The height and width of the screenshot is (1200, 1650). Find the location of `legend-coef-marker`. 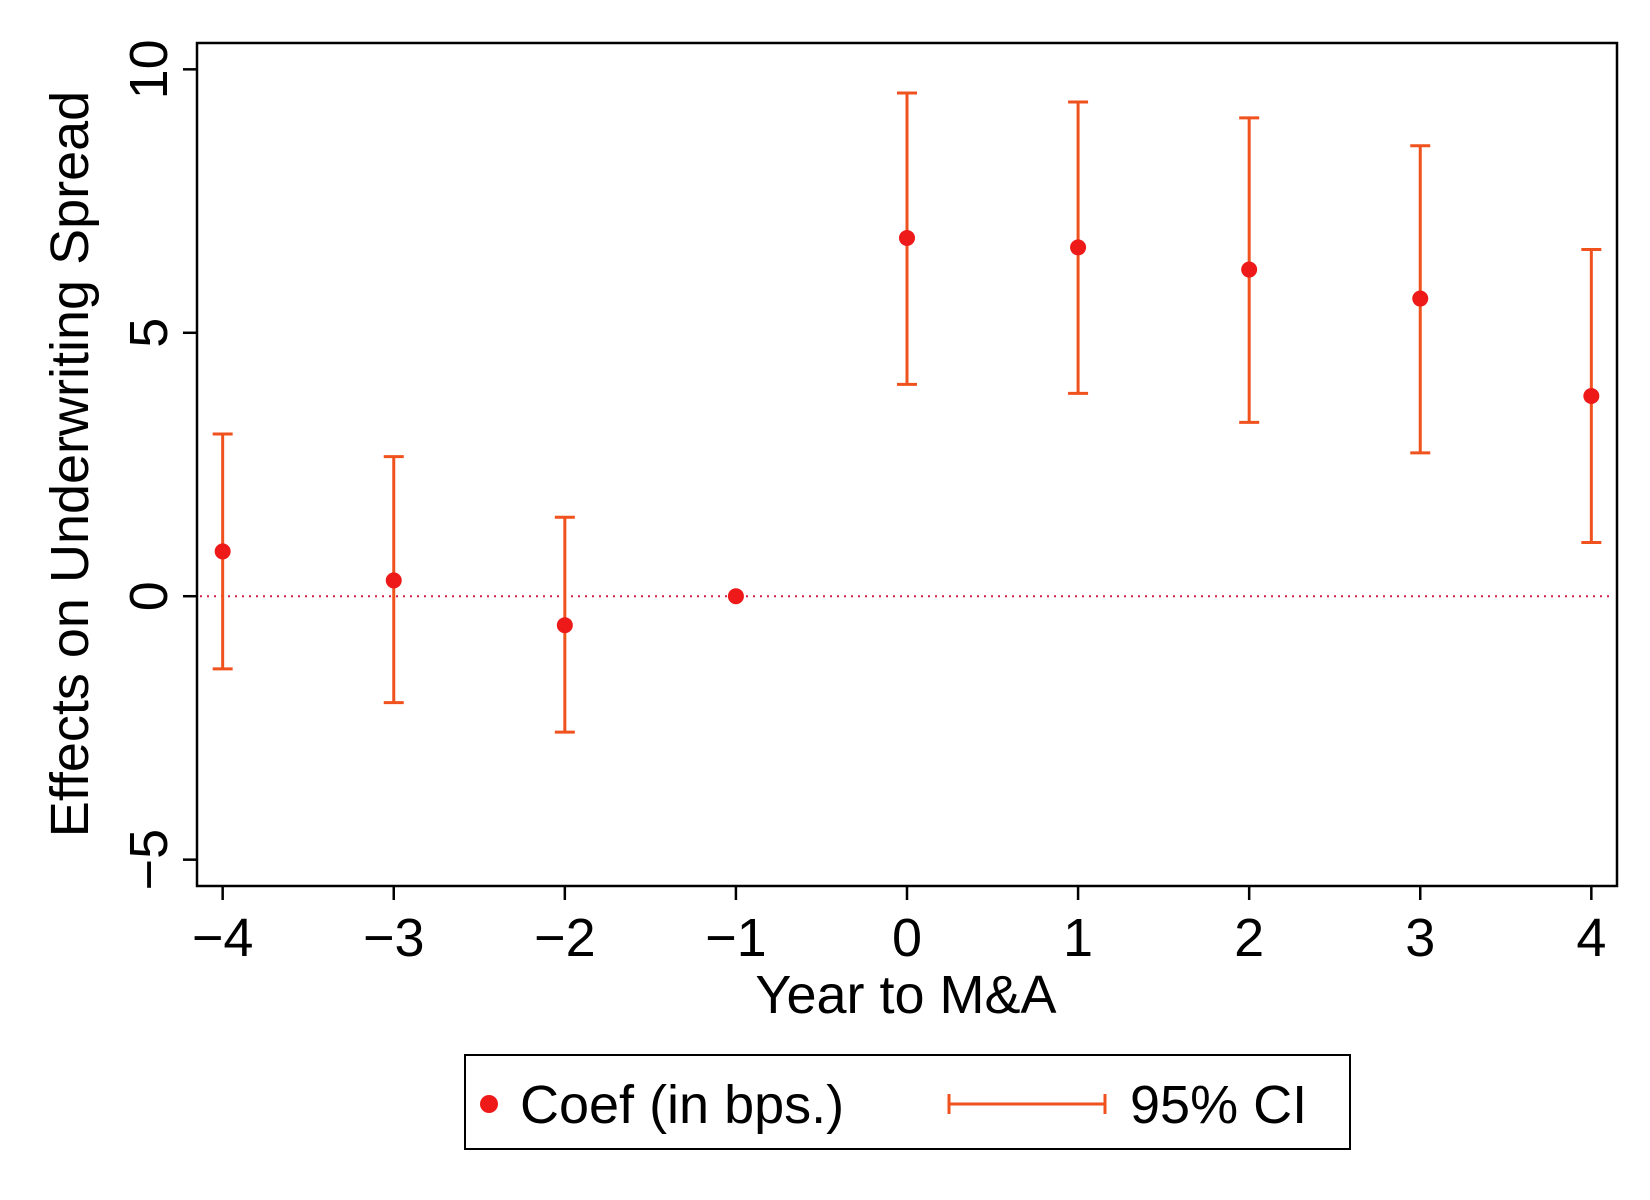

legend-coef-marker is located at coordinates (489, 1104).